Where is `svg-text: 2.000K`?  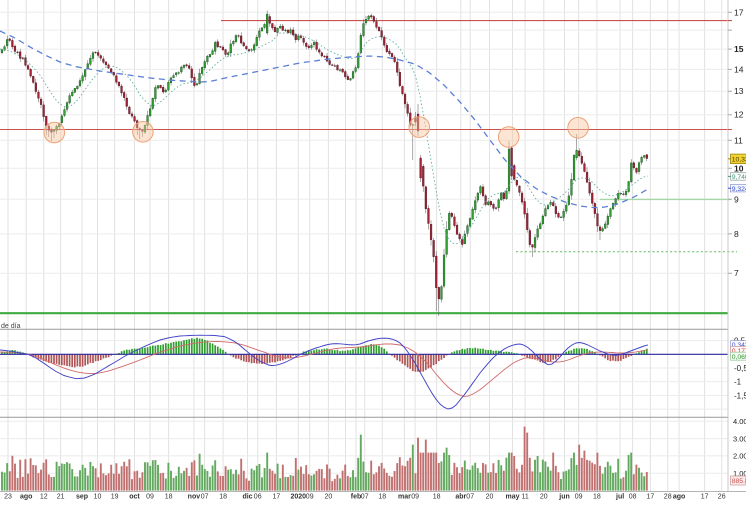 svg-text: 2.000K is located at coordinates (739, 456).